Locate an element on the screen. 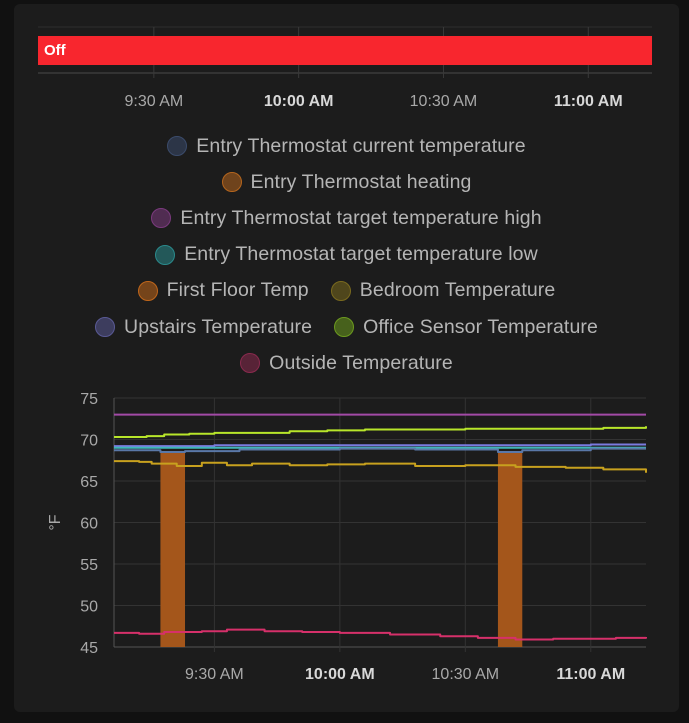 The width and height of the screenshot is (689, 723). x-tick-label: 10:00 AM is located at coordinates (340, 674).